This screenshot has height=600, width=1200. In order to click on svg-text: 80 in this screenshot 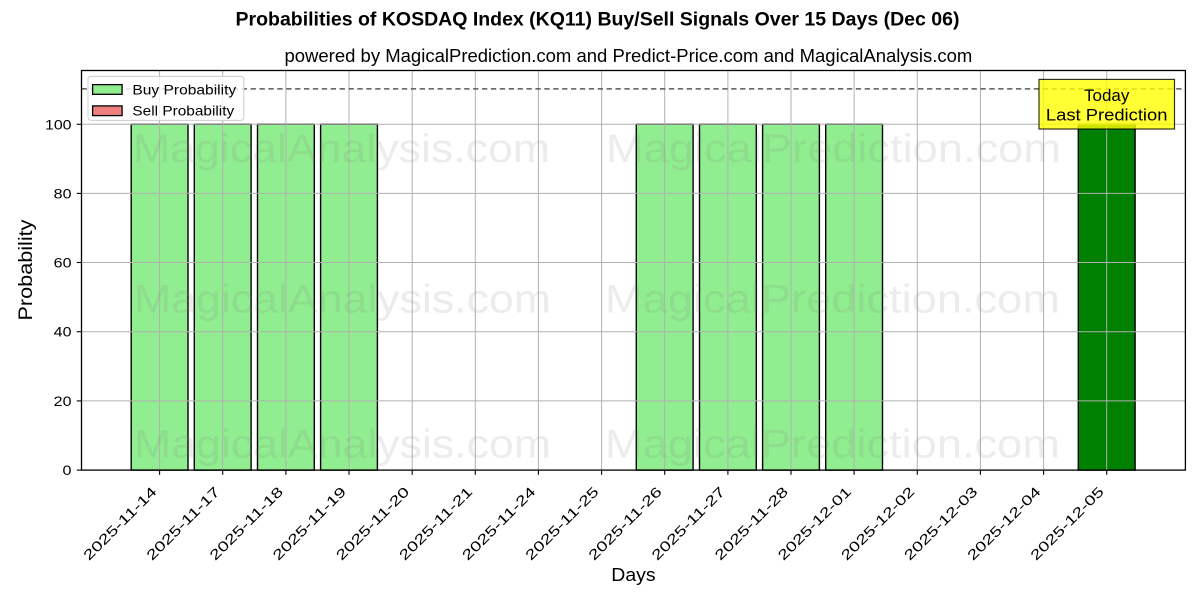, I will do `click(63, 193)`.